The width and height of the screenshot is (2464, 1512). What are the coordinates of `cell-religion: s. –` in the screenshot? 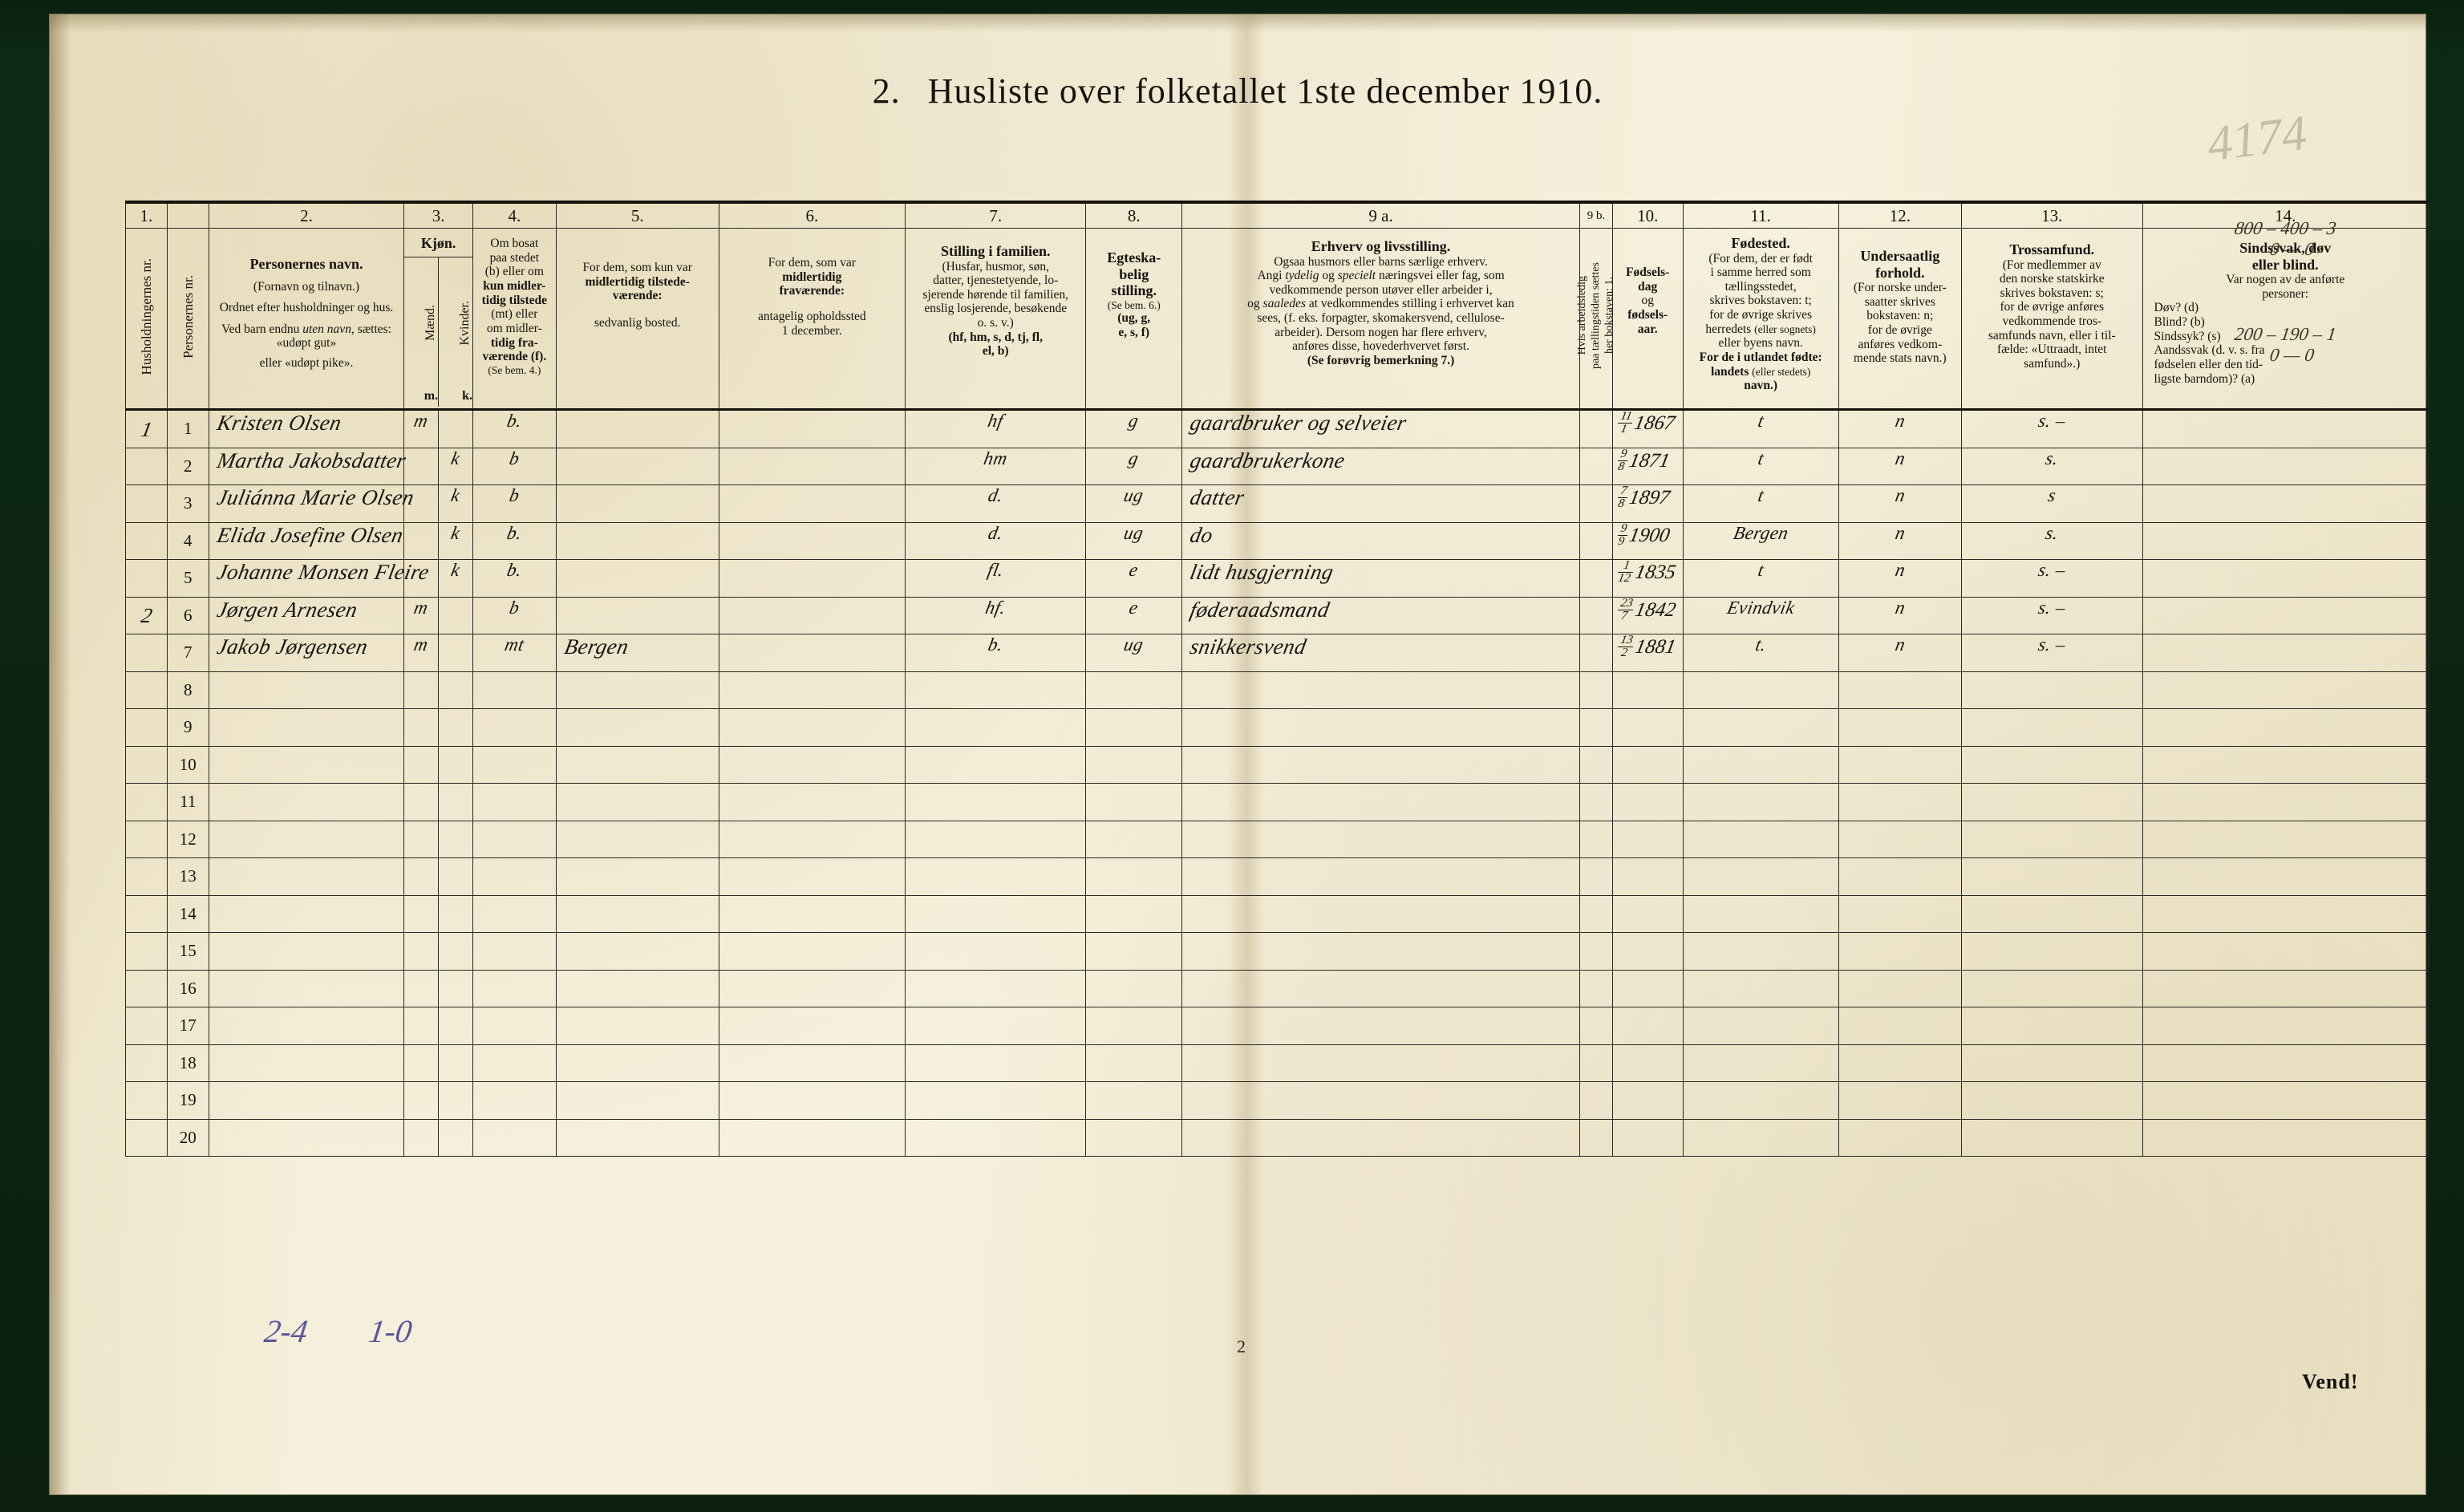 It's located at (2052, 653).